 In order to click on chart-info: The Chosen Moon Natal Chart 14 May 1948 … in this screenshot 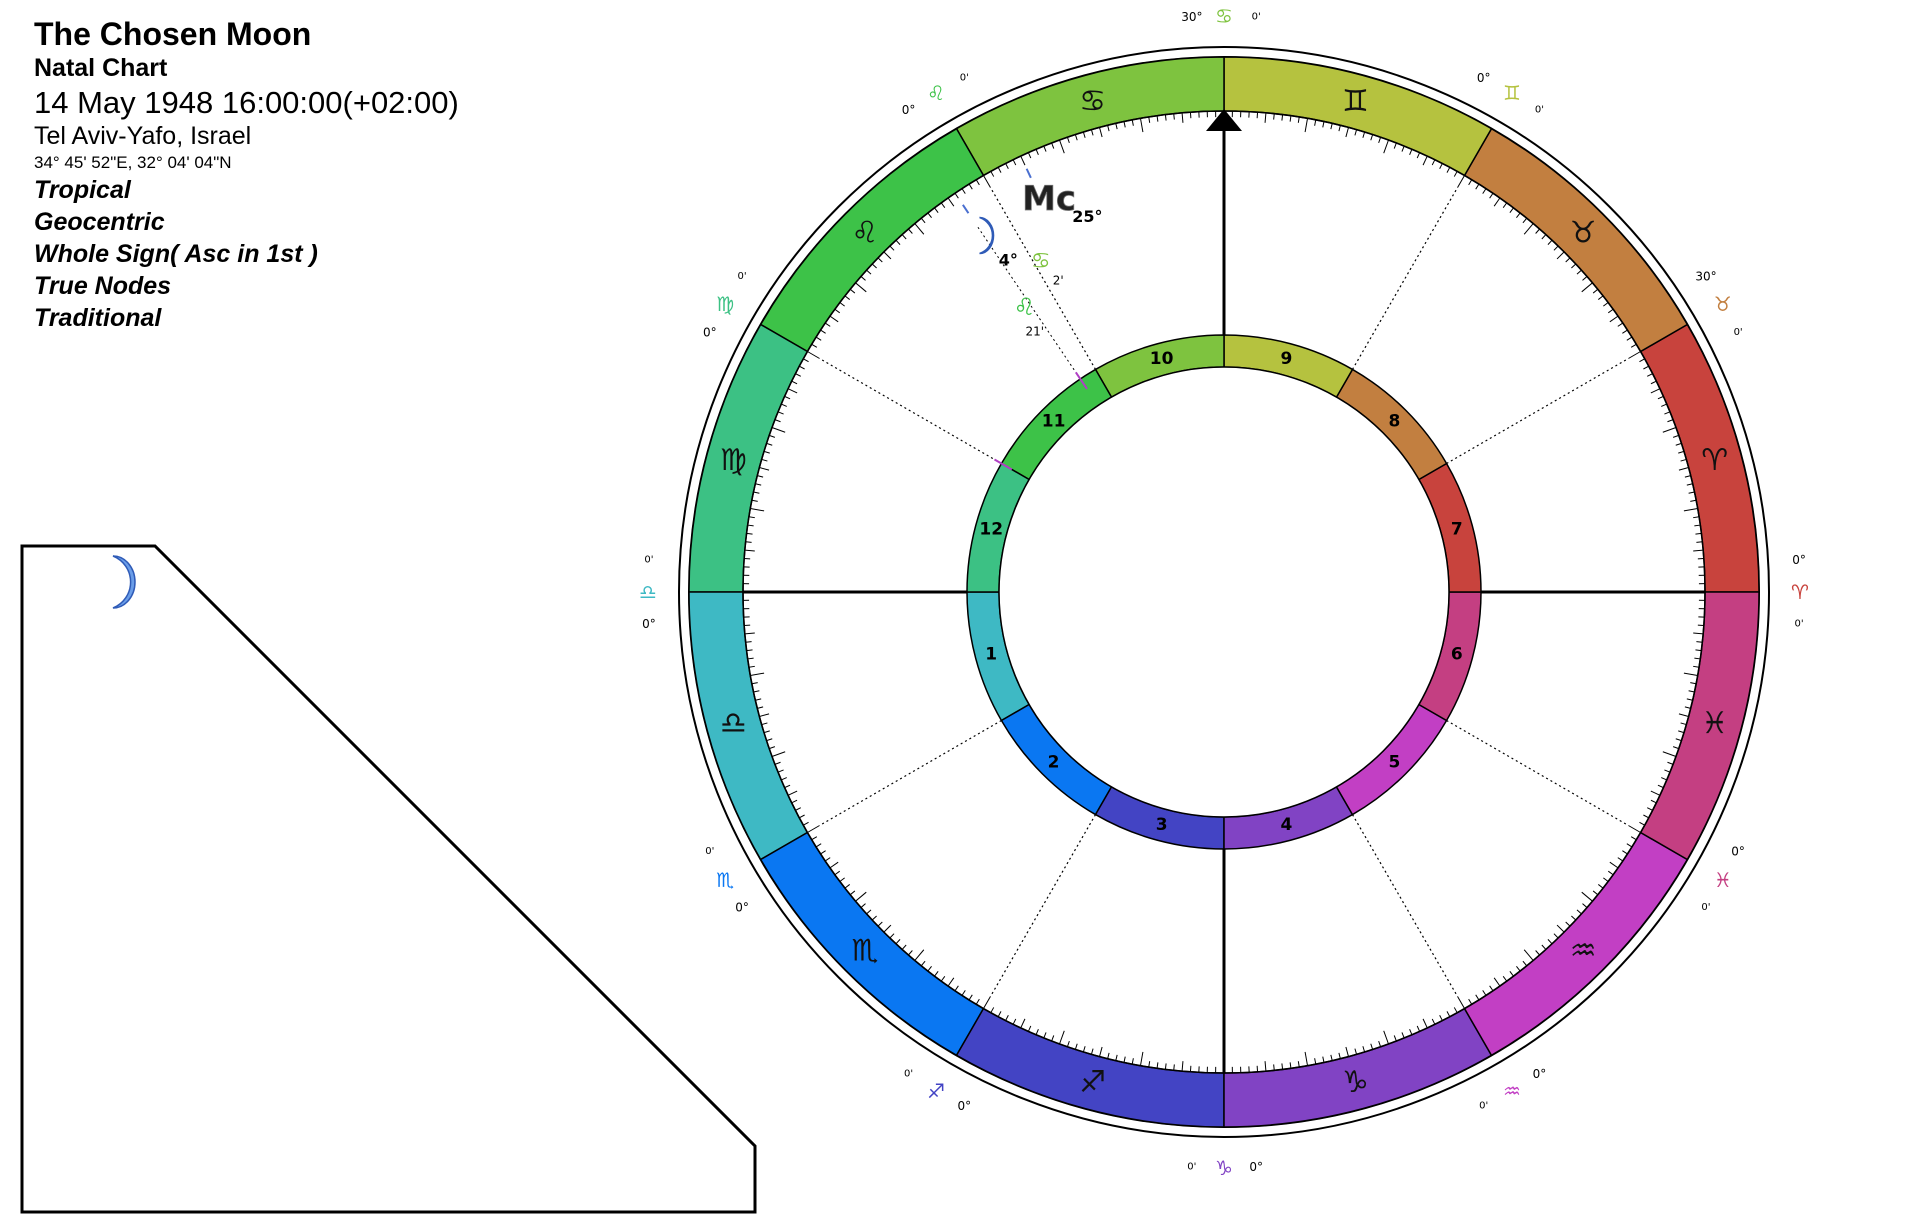, I will do `click(246, 172)`.